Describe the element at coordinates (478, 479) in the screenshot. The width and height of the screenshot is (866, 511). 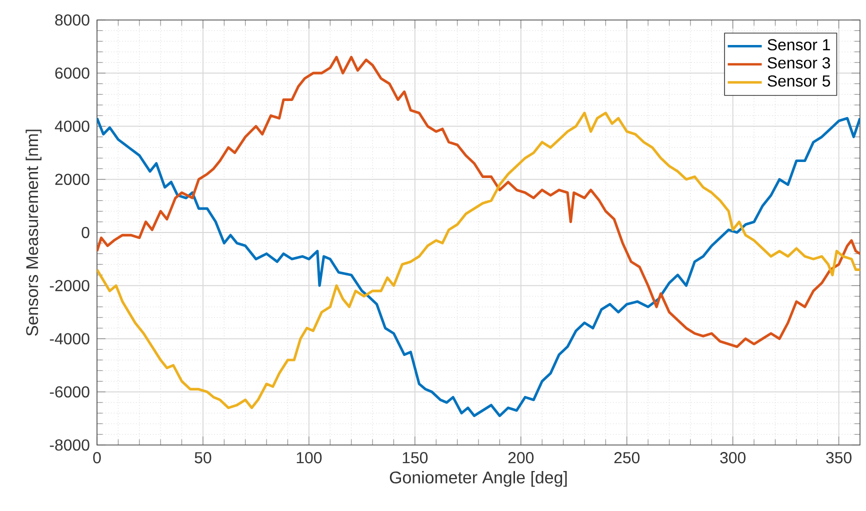
I see `x-axis-title: Goniometer Angle [deg]` at that location.